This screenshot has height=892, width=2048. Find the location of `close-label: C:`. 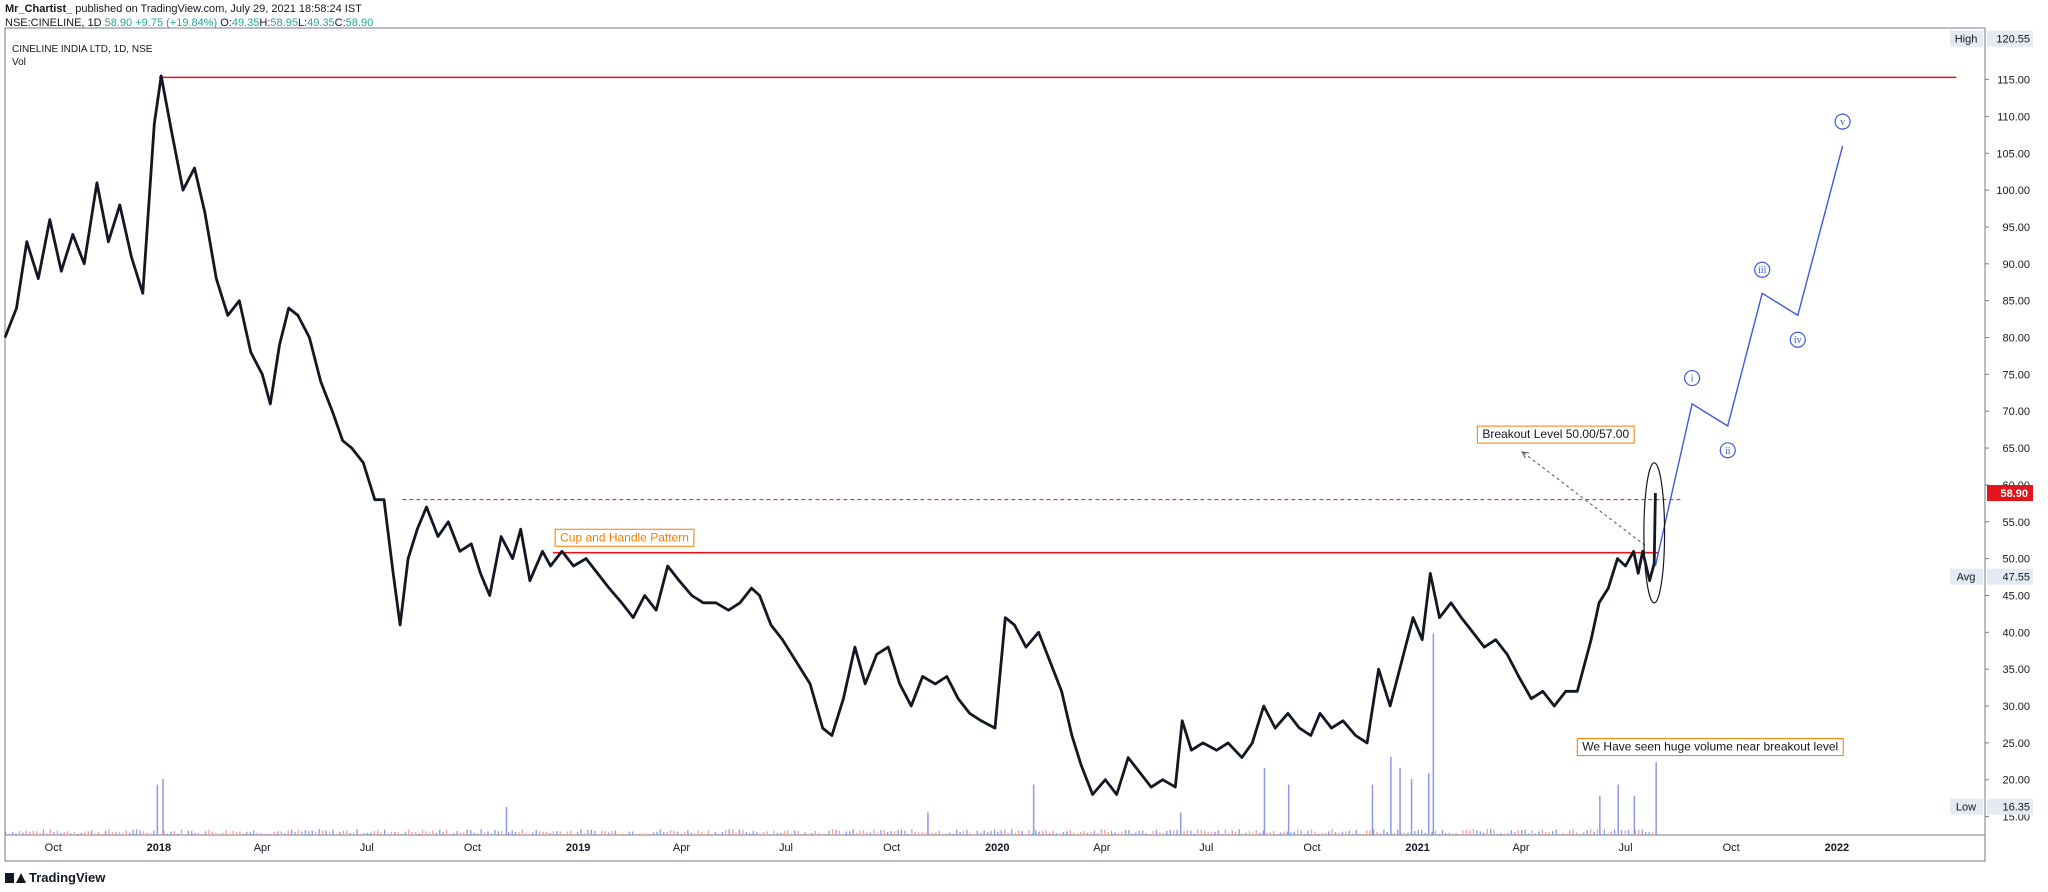

close-label: C: is located at coordinates (340, 23).